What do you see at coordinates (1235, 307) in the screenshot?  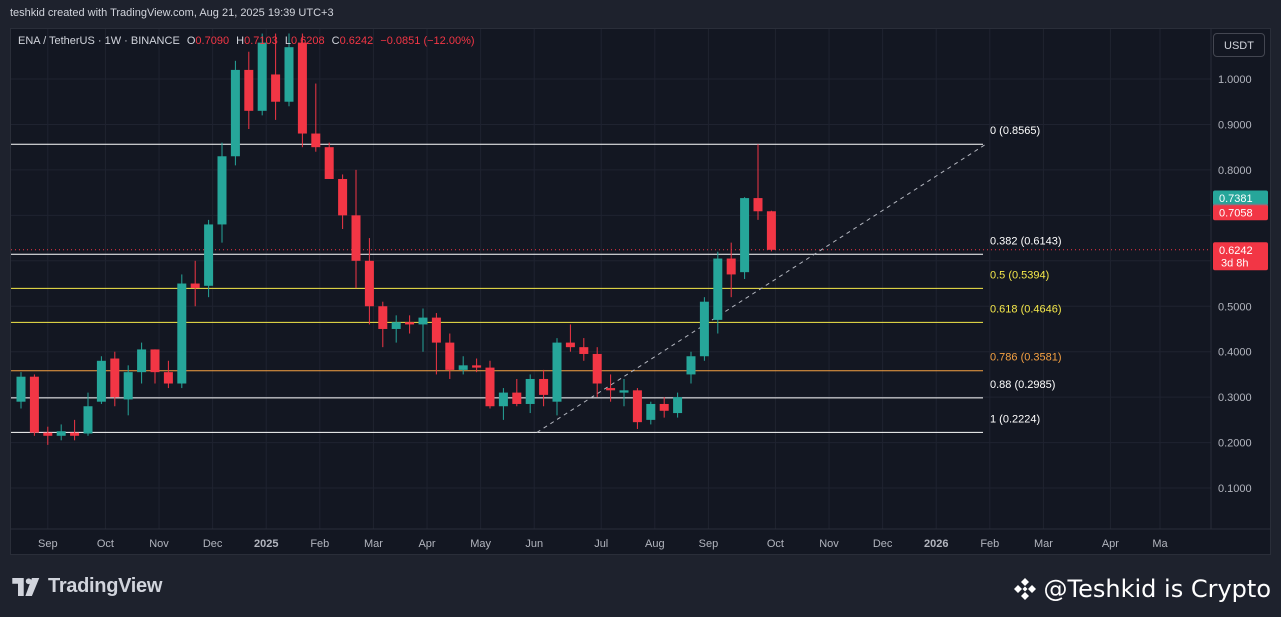 I see `price-tick-label: 0.5000` at bounding box center [1235, 307].